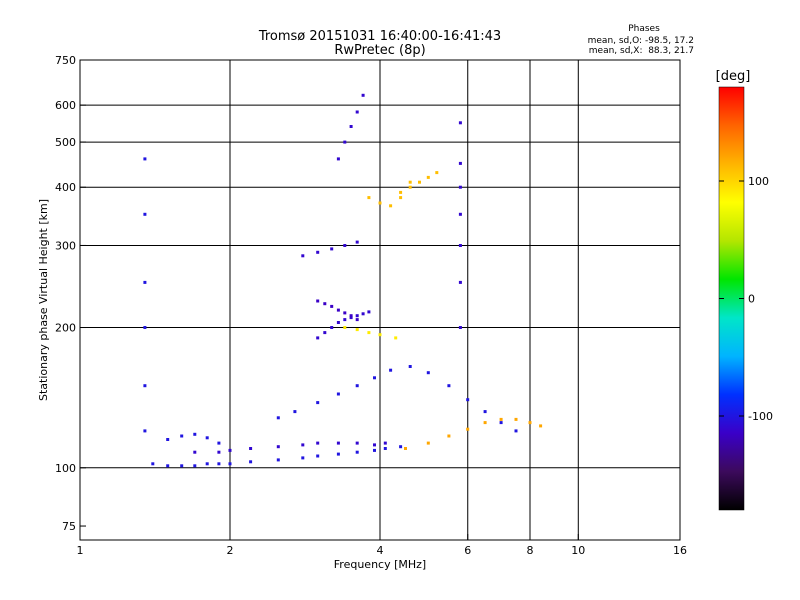 The image size is (800, 600). Describe the element at coordinates (43, 300) in the screenshot. I see `y-axis-label: Stationary phase Virtual Height [km]` at that location.